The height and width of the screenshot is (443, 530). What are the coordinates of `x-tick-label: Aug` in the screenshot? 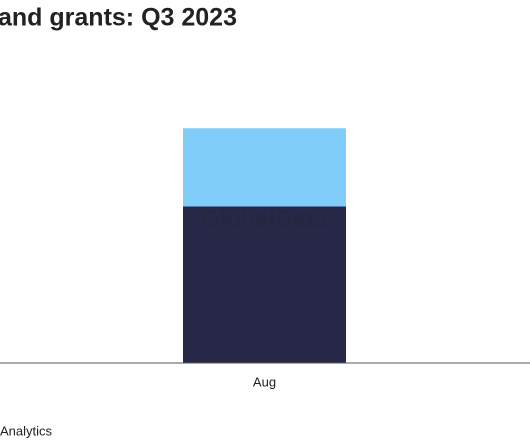 It's located at (264, 381).